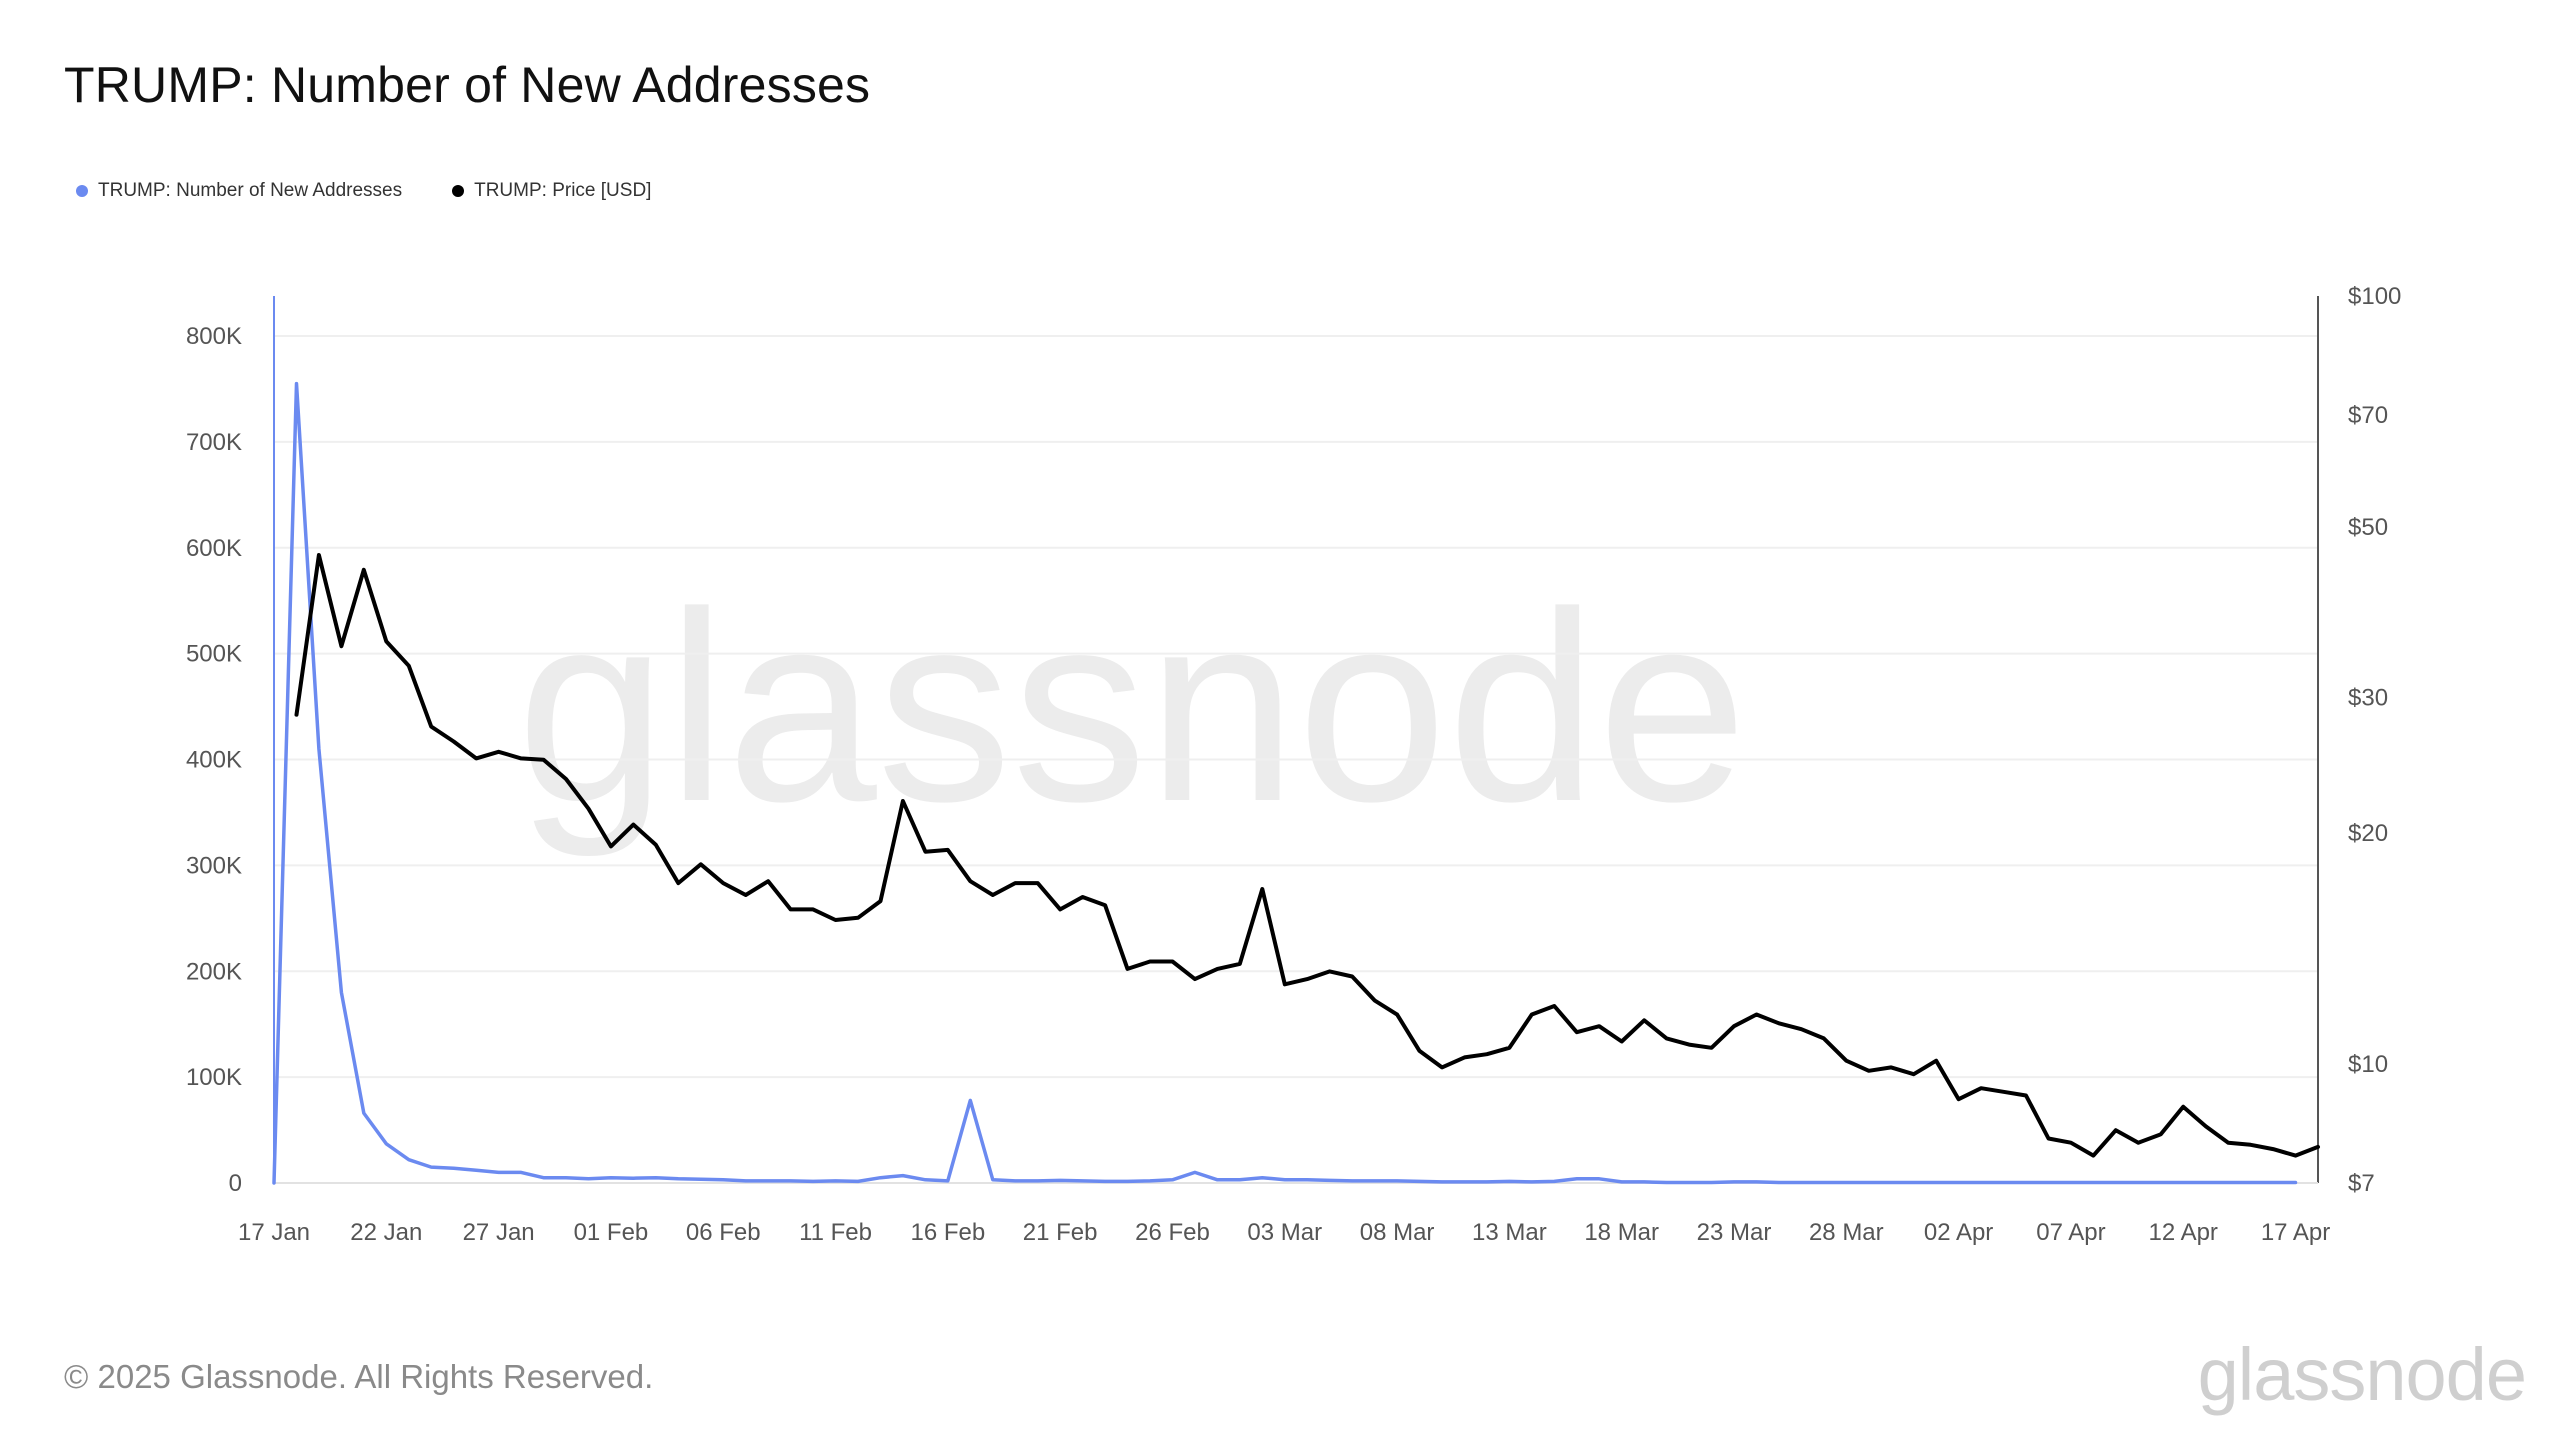  I want to click on y-left-tick-label: 100K, so click(214, 1077).